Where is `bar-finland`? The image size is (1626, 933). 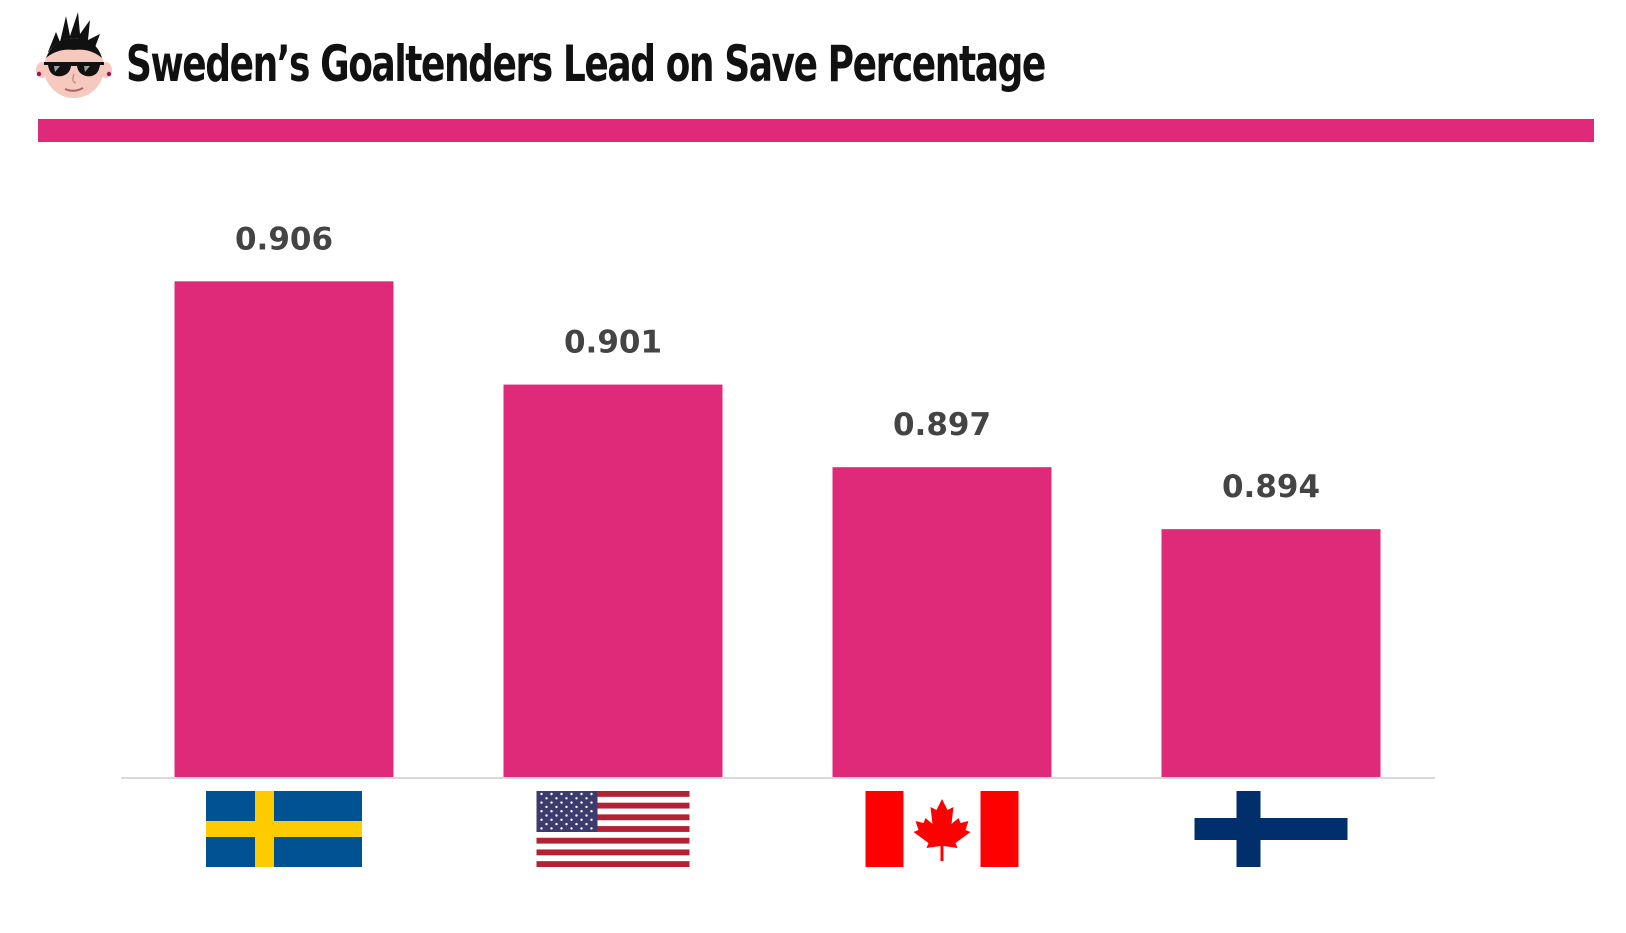
bar-finland is located at coordinates (1271, 653).